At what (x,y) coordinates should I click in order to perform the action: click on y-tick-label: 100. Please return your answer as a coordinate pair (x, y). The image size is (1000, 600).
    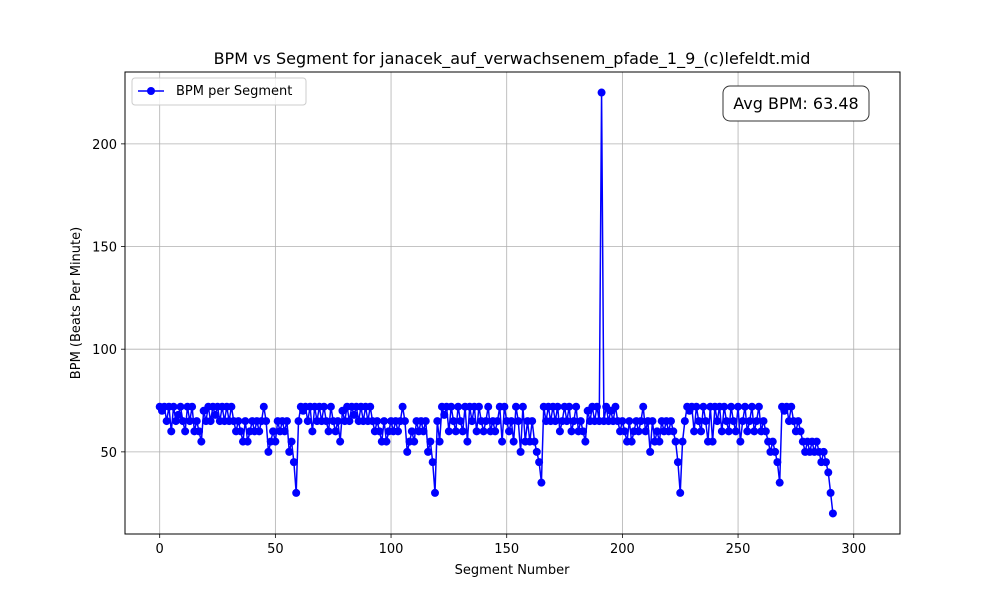
    Looking at the image, I should click on (104, 350).